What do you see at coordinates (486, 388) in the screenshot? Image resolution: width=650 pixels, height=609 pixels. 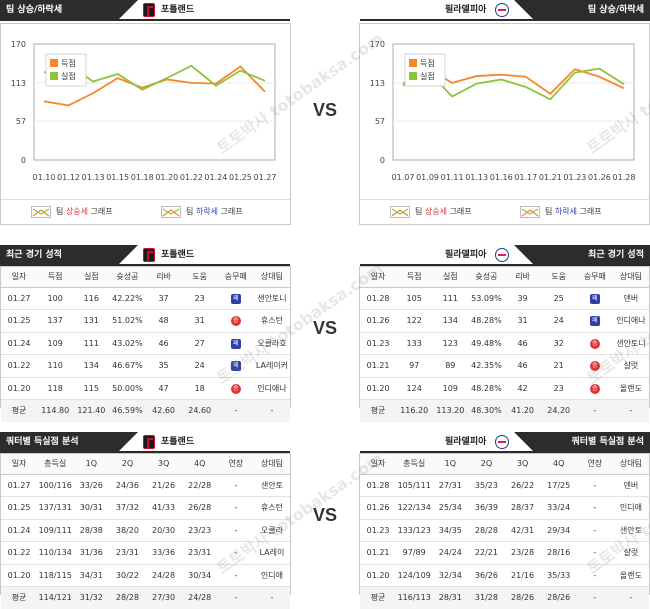 I see `cell-fg: 48.28%` at bounding box center [486, 388].